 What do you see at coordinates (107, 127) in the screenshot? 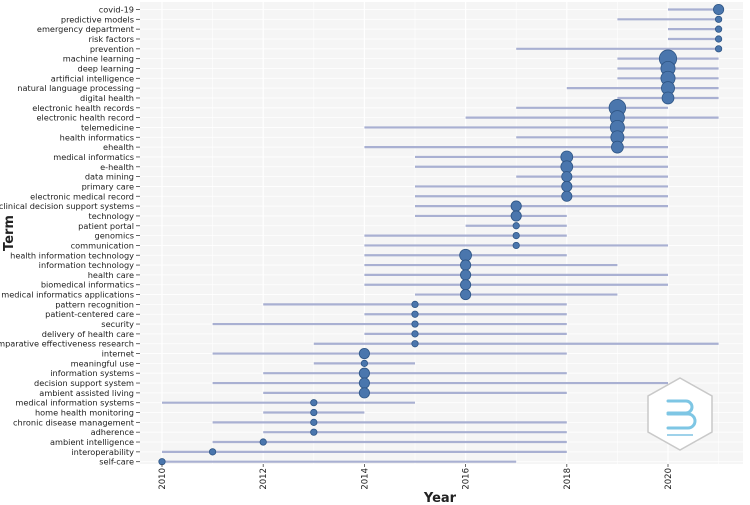
I see `term-label: telemedicine` at bounding box center [107, 127].